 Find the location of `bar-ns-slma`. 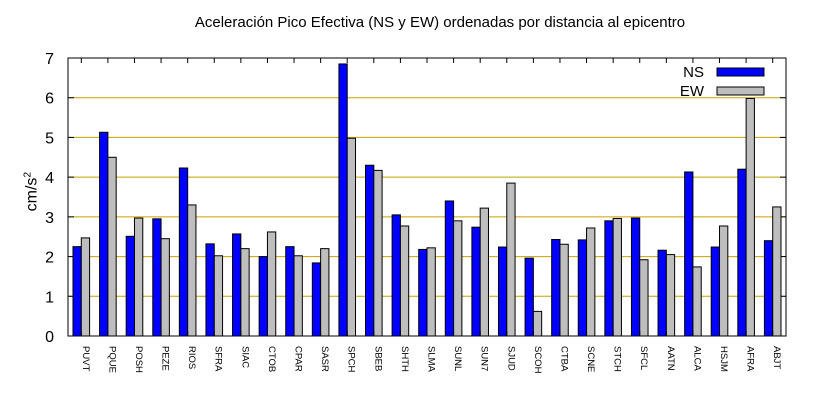

bar-ns-slma is located at coordinates (423, 292).